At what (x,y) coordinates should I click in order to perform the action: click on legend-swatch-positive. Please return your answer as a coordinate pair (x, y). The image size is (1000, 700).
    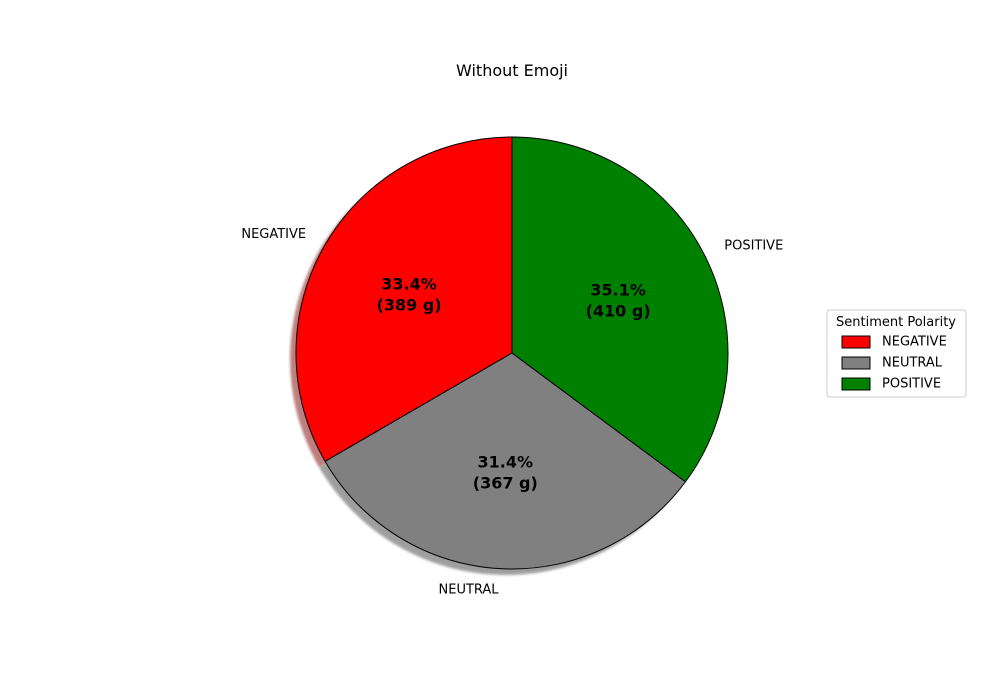
    Looking at the image, I should click on (856, 384).